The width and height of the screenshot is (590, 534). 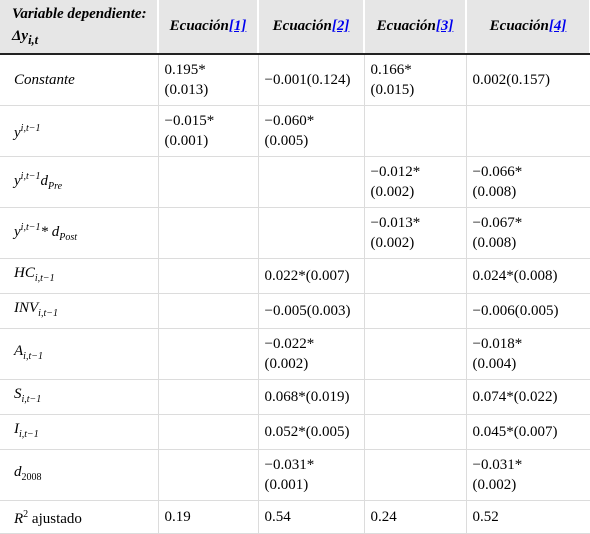 What do you see at coordinates (79, 232) in the screenshot?
I see `variable-label: yi,t−1* dPost` at bounding box center [79, 232].